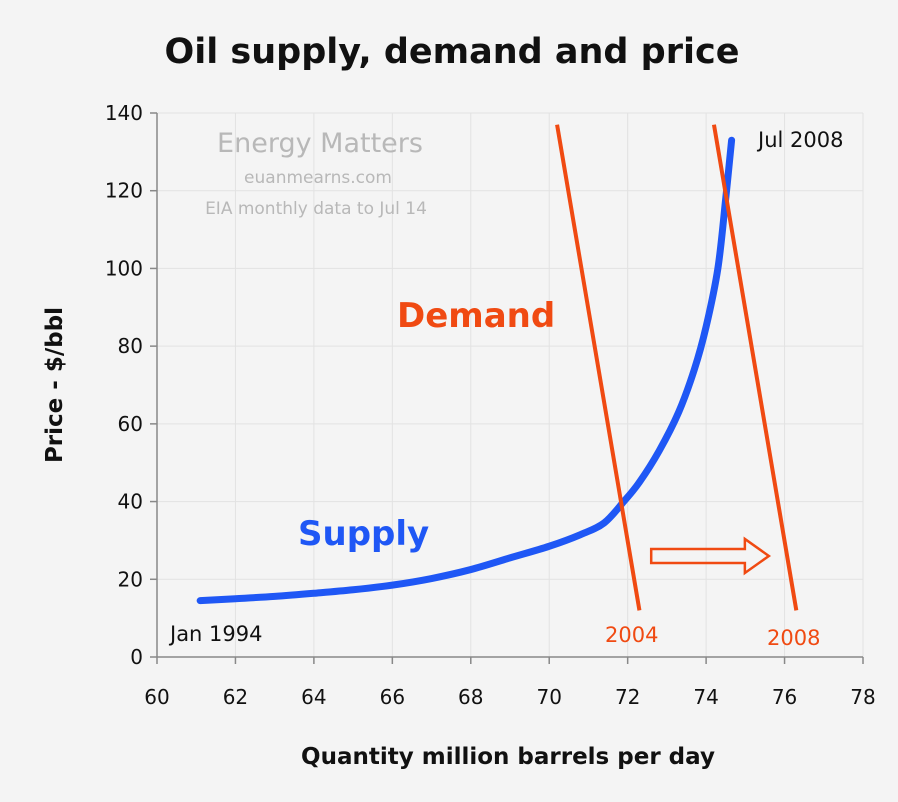 Image resolution: width=898 pixels, height=802 pixels. What do you see at coordinates (130, 502) in the screenshot?
I see `y-tick-label: 40` at bounding box center [130, 502].